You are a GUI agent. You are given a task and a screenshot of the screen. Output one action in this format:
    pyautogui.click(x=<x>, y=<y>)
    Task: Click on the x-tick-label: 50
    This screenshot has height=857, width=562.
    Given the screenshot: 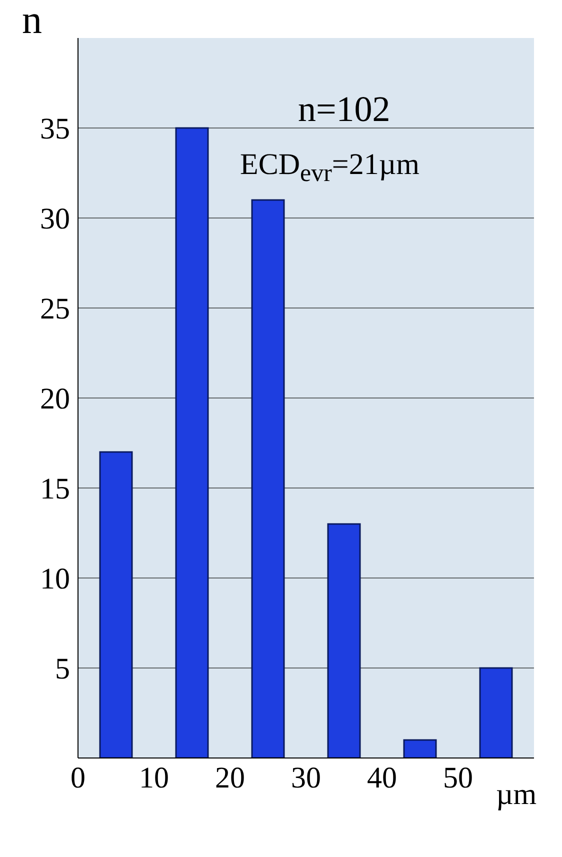 What is the action you would take?
    pyautogui.click(x=458, y=777)
    